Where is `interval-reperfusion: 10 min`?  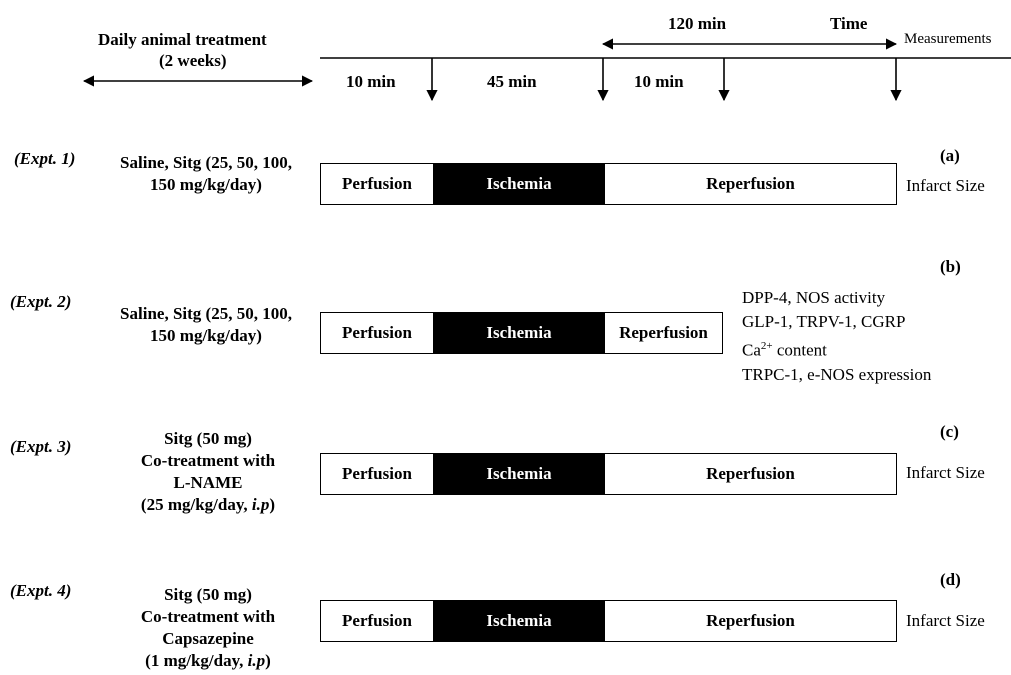
interval-reperfusion: 10 min is located at coordinates (659, 81).